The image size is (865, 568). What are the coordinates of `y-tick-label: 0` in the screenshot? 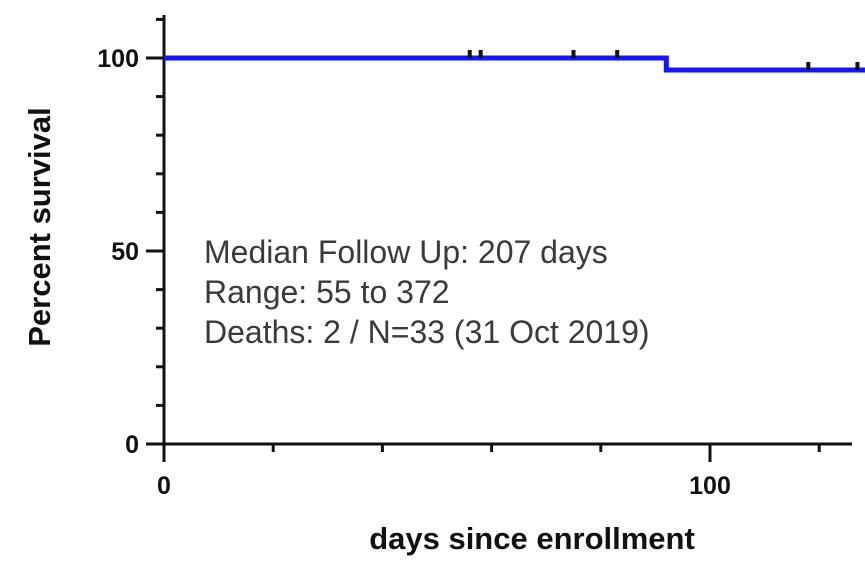 It's located at (132, 445).